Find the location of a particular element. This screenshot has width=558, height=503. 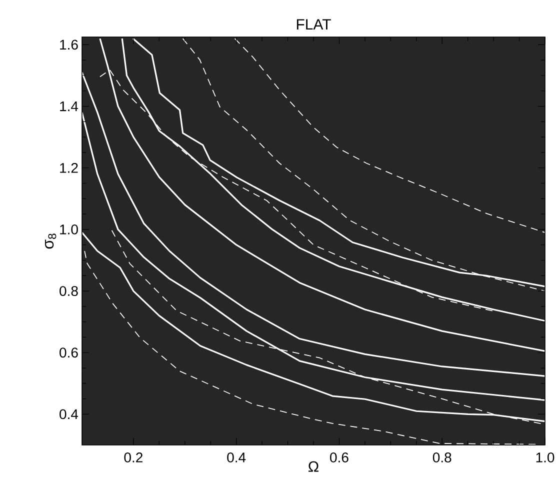

y-tick-label: 1.0 is located at coordinates (69, 229).